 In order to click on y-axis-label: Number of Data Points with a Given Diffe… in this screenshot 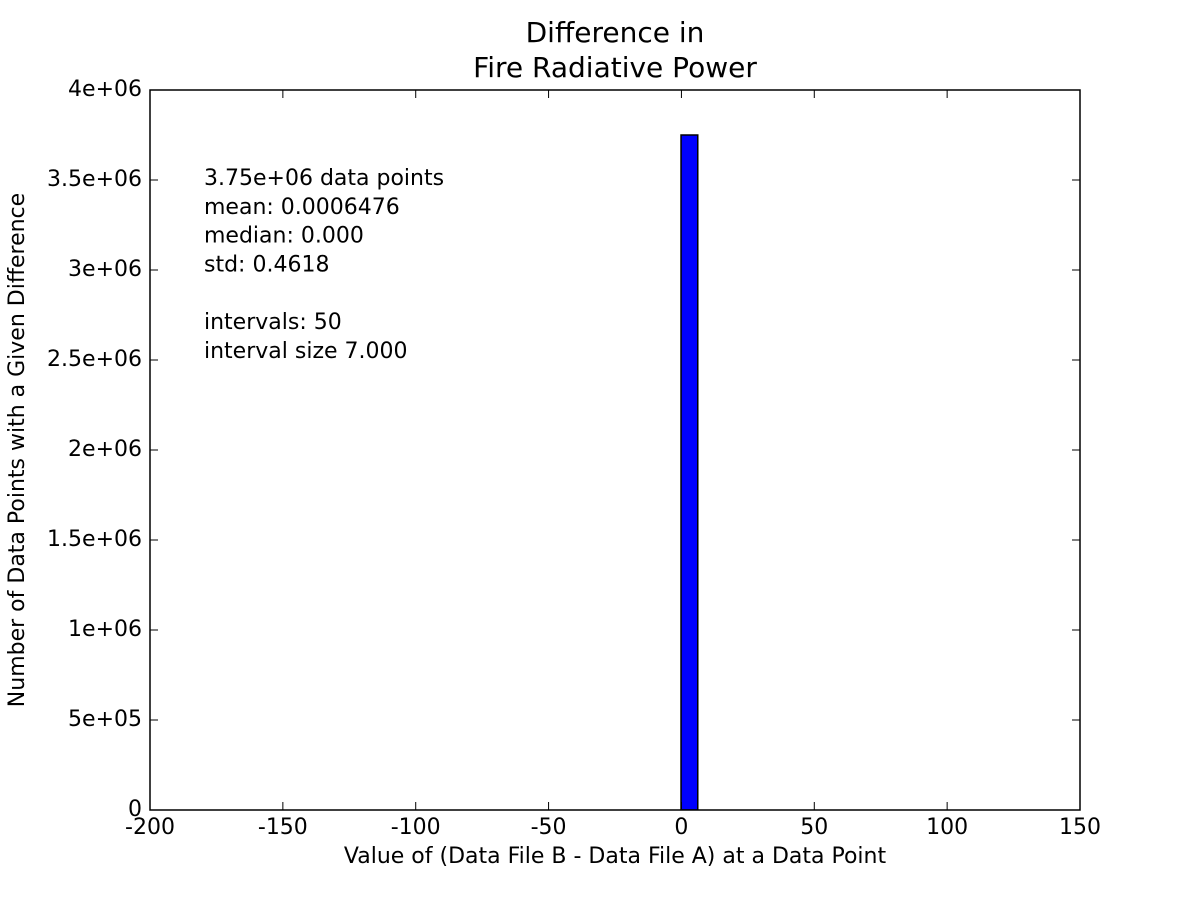, I will do `click(17, 450)`.